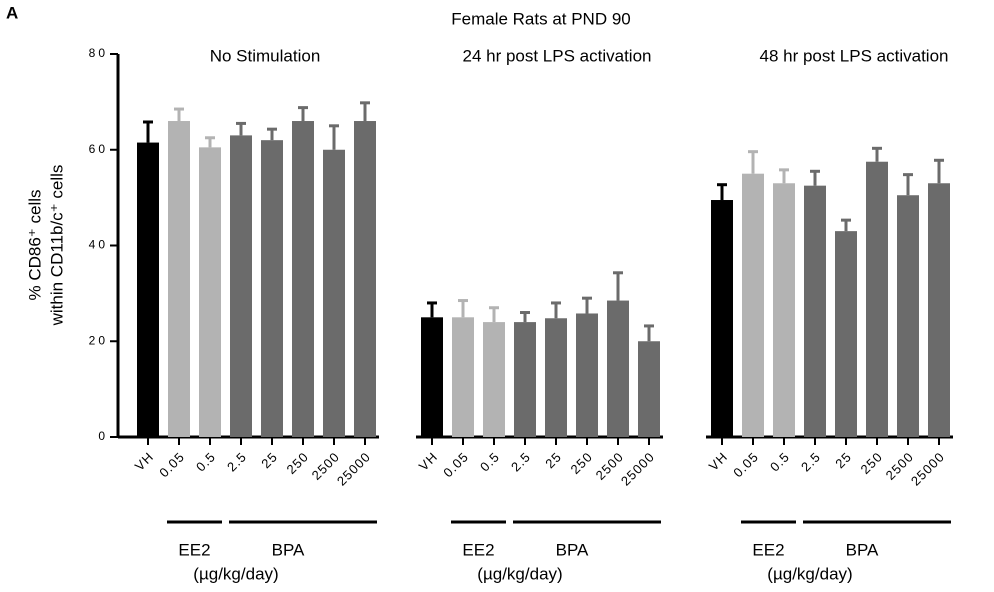 The width and height of the screenshot is (994, 592). I want to click on y-tick-label: 60, so click(98, 149).